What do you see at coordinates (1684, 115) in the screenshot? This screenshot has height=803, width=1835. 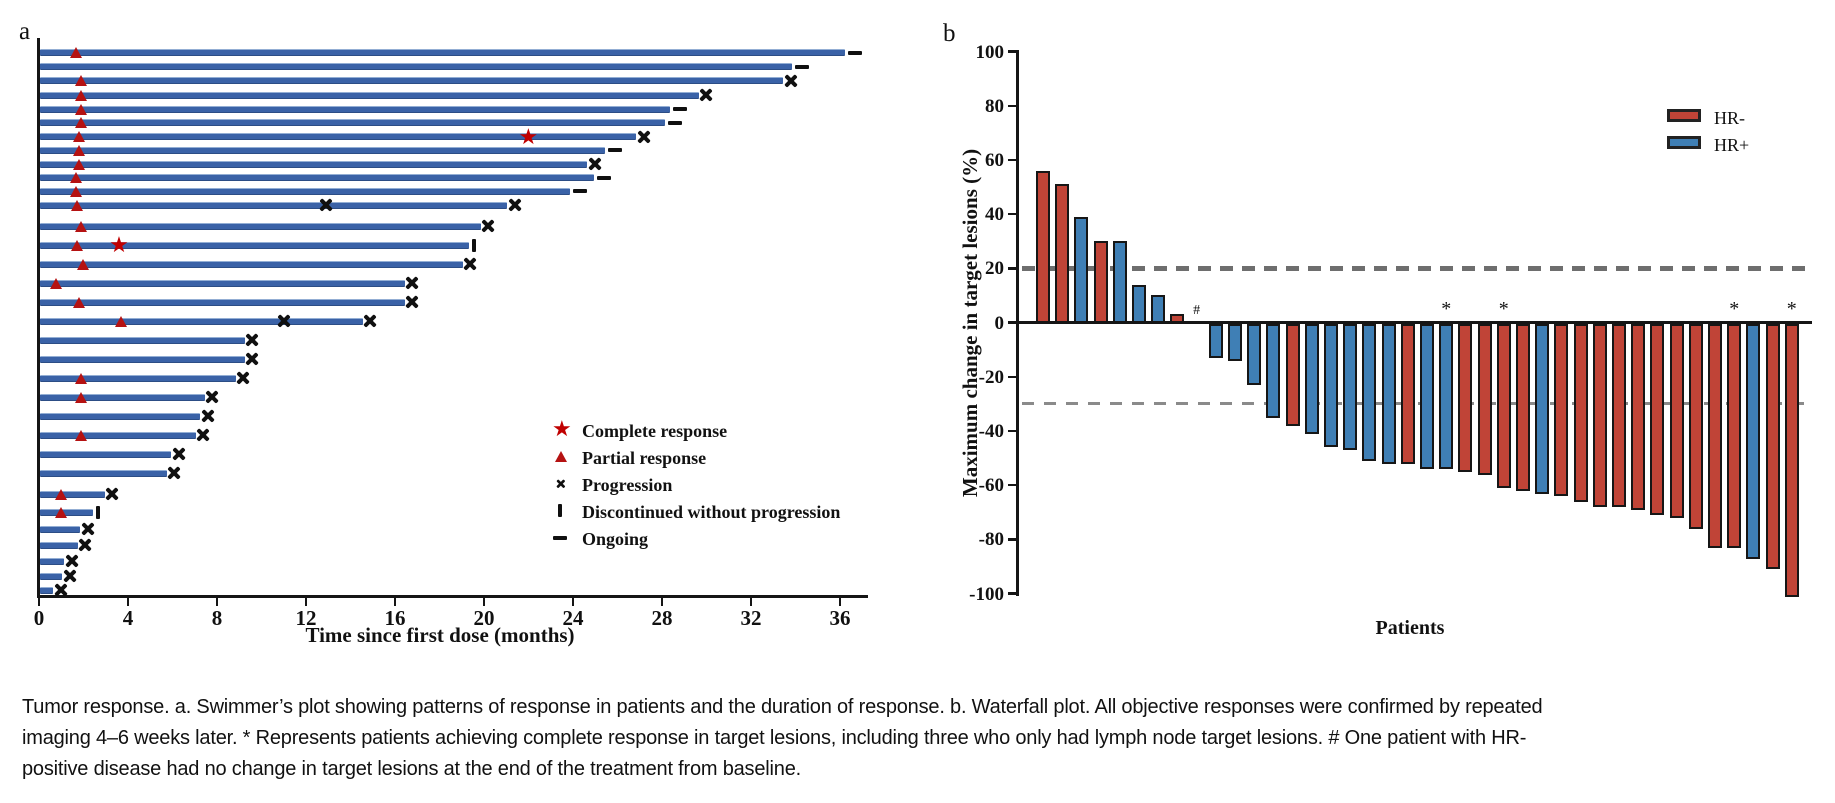 I see `hr-negative-swatch` at bounding box center [1684, 115].